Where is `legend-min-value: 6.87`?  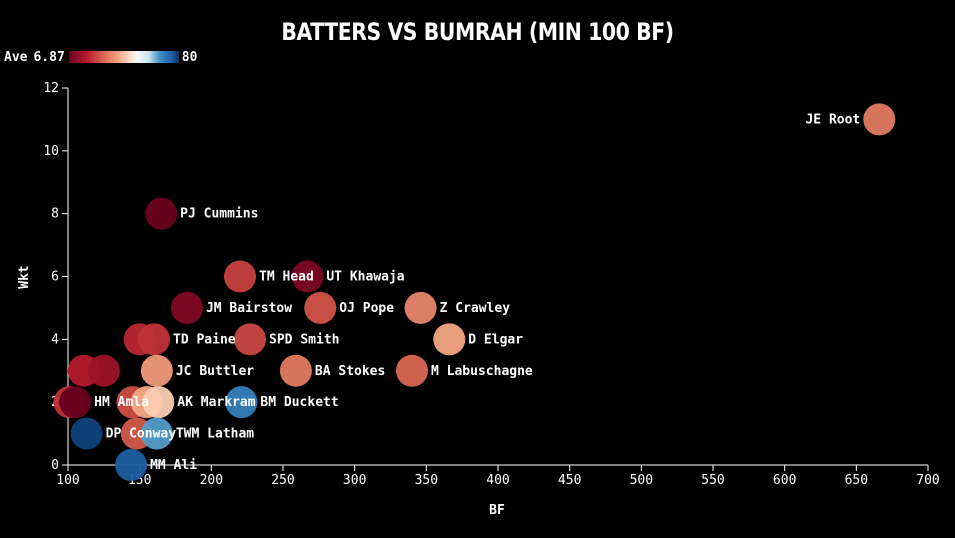 legend-min-value: 6.87 is located at coordinates (49, 57).